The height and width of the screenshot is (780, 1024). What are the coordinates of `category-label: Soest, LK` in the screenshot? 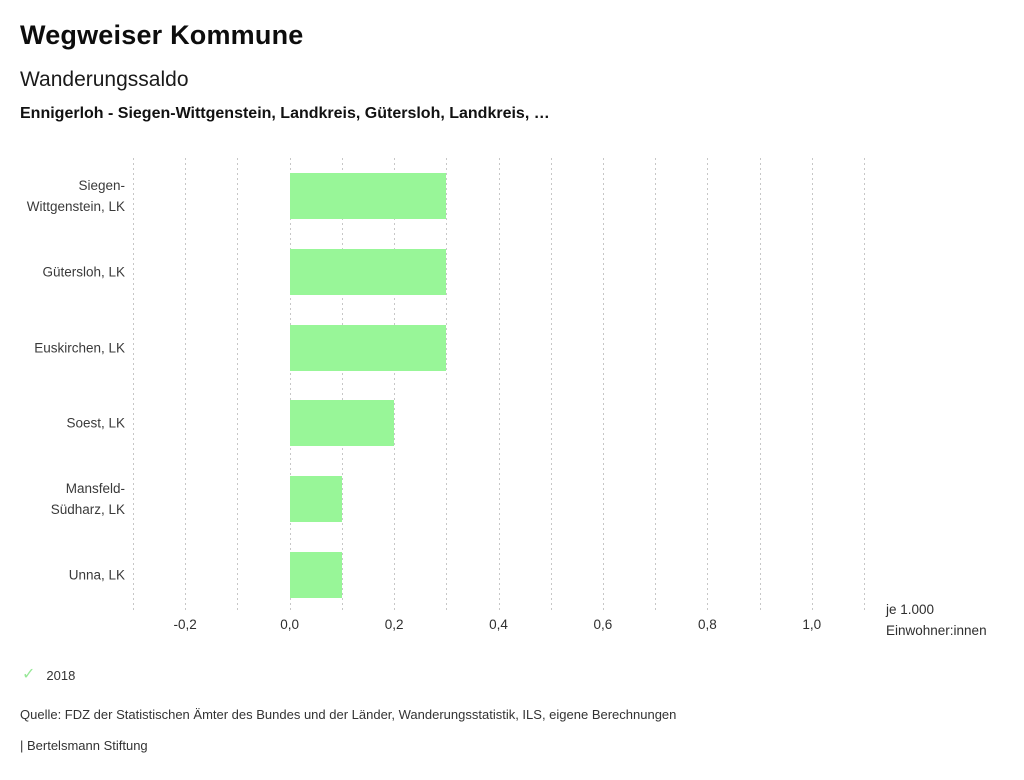 It's located at (95, 423).